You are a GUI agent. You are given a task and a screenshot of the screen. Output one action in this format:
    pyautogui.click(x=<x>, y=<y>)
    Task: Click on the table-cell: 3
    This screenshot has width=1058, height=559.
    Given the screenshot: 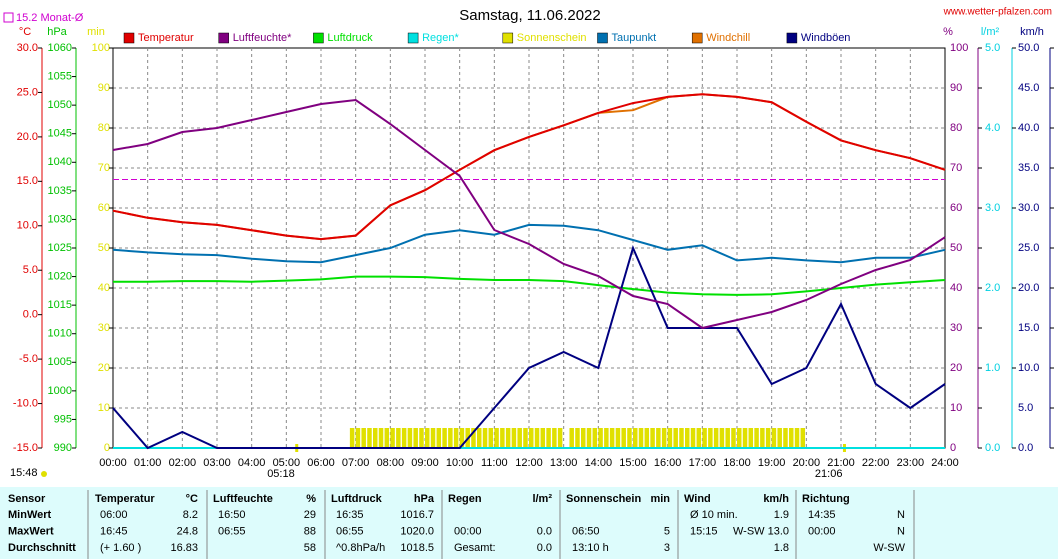 What is the action you would take?
    pyautogui.click(x=667, y=548)
    